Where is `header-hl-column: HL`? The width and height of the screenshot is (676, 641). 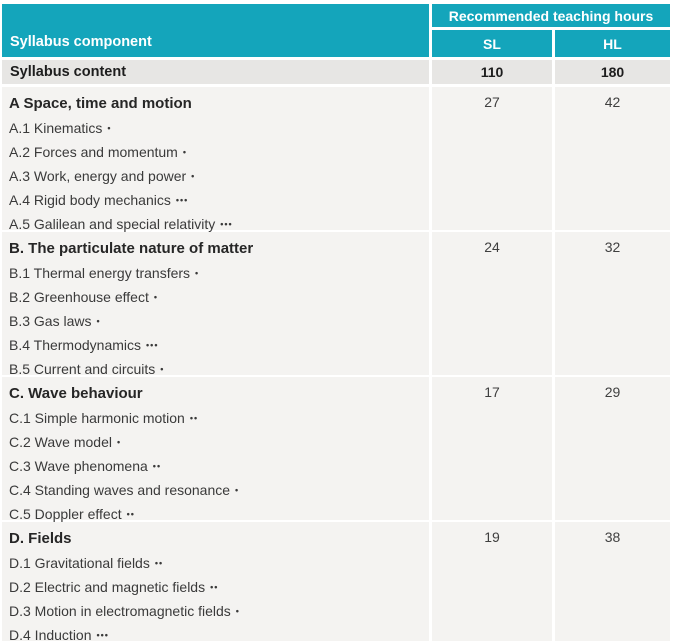
header-hl-column: HL is located at coordinates (612, 43).